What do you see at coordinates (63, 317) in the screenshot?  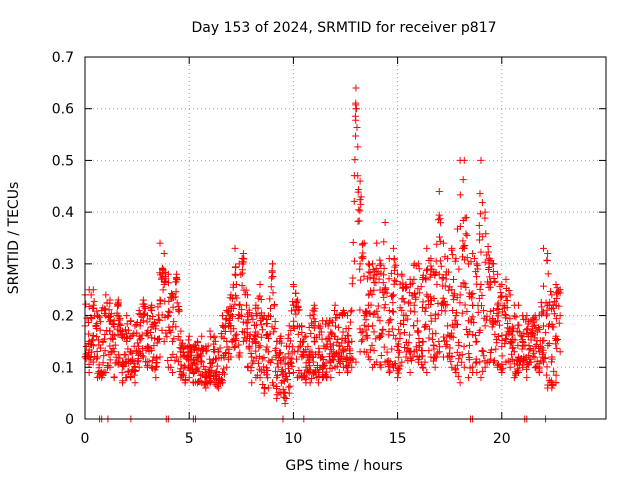 I see `y-tick-label: 0.2` at bounding box center [63, 317].